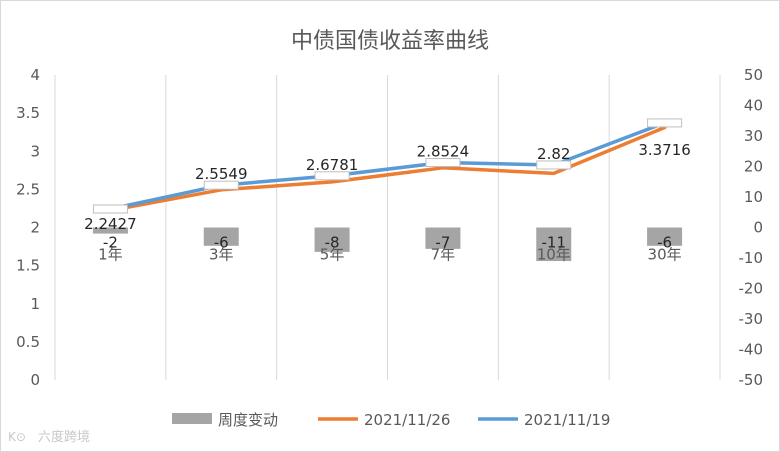 This screenshot has width=780, height=452. Describe the element at coordinates (35, 228) in the screenshot. I see `left-axis-tick-label: 2` at that location.